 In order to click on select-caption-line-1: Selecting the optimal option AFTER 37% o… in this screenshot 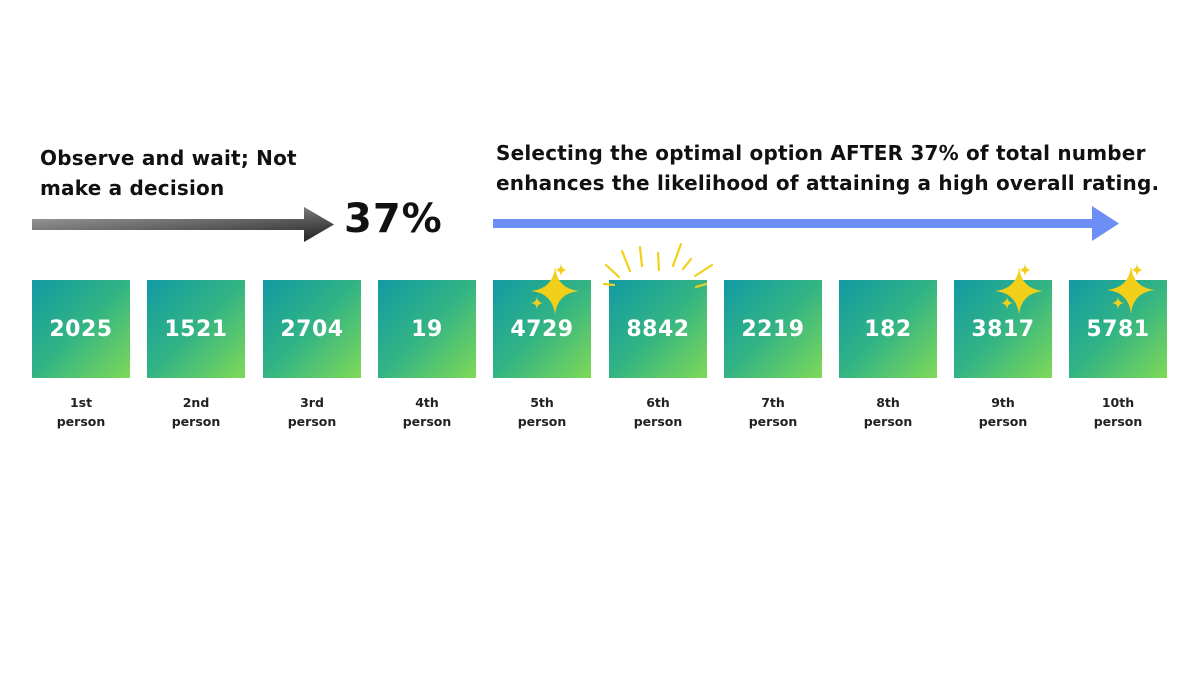, I will do `click(821, 153)`.